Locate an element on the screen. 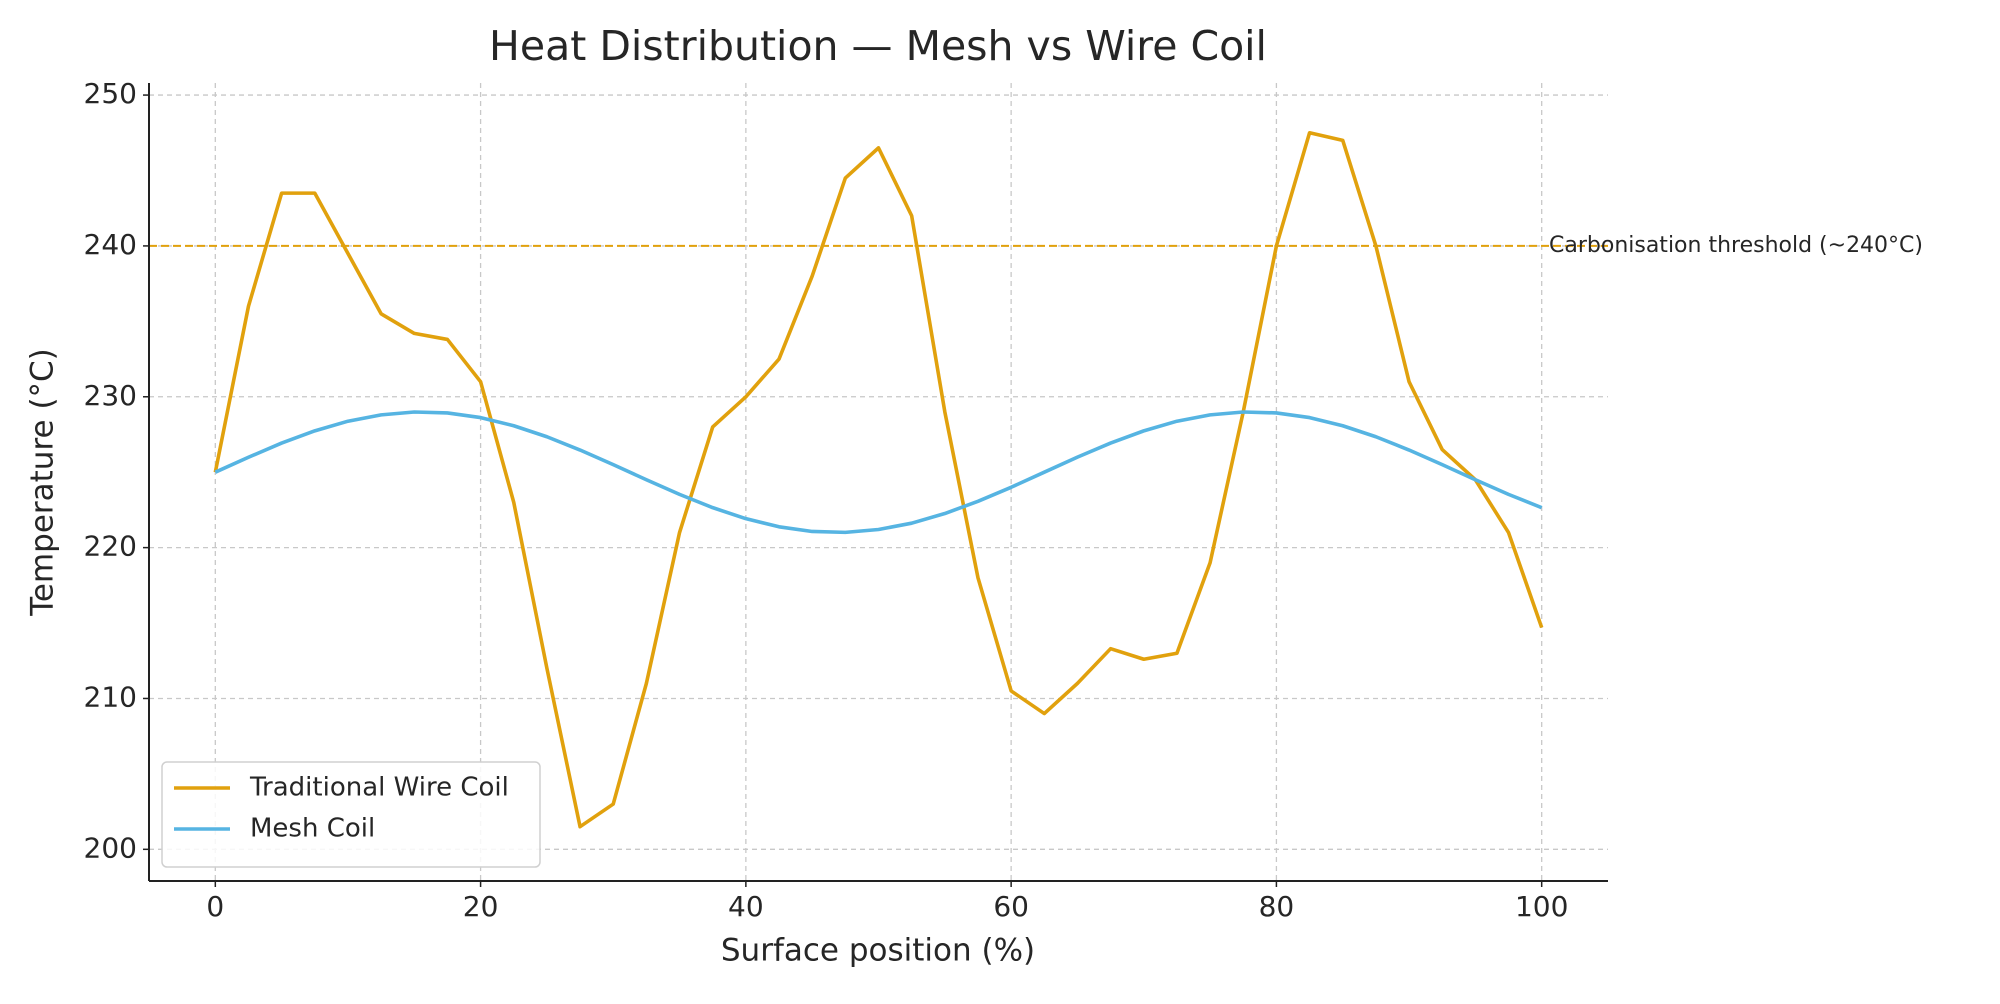 This screenshot has height=1004, width=2000. y-tick-label: 220 is located at coordinates (110, 546).